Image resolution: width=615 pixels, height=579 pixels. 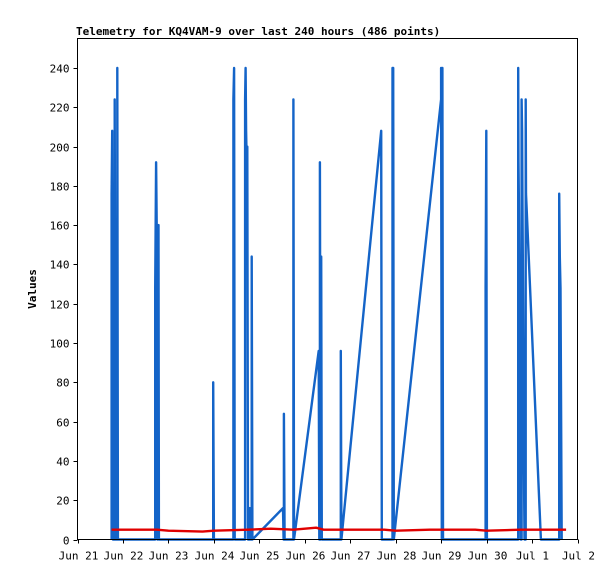 I want to click on x-tick-label: Jul 1, so click(x=532, y=556).